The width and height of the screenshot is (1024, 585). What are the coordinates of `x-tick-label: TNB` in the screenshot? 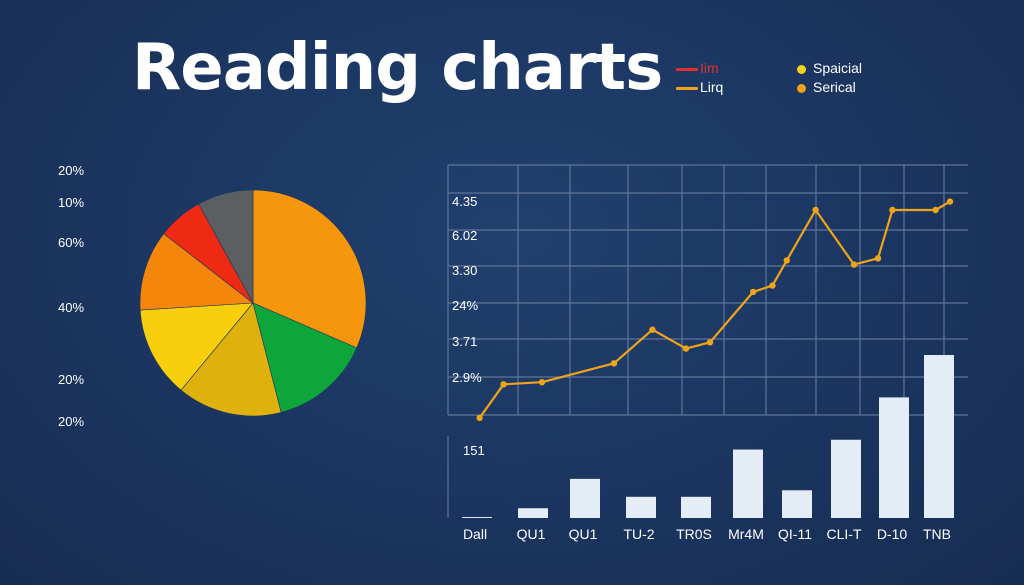 It's located at (937, 534).